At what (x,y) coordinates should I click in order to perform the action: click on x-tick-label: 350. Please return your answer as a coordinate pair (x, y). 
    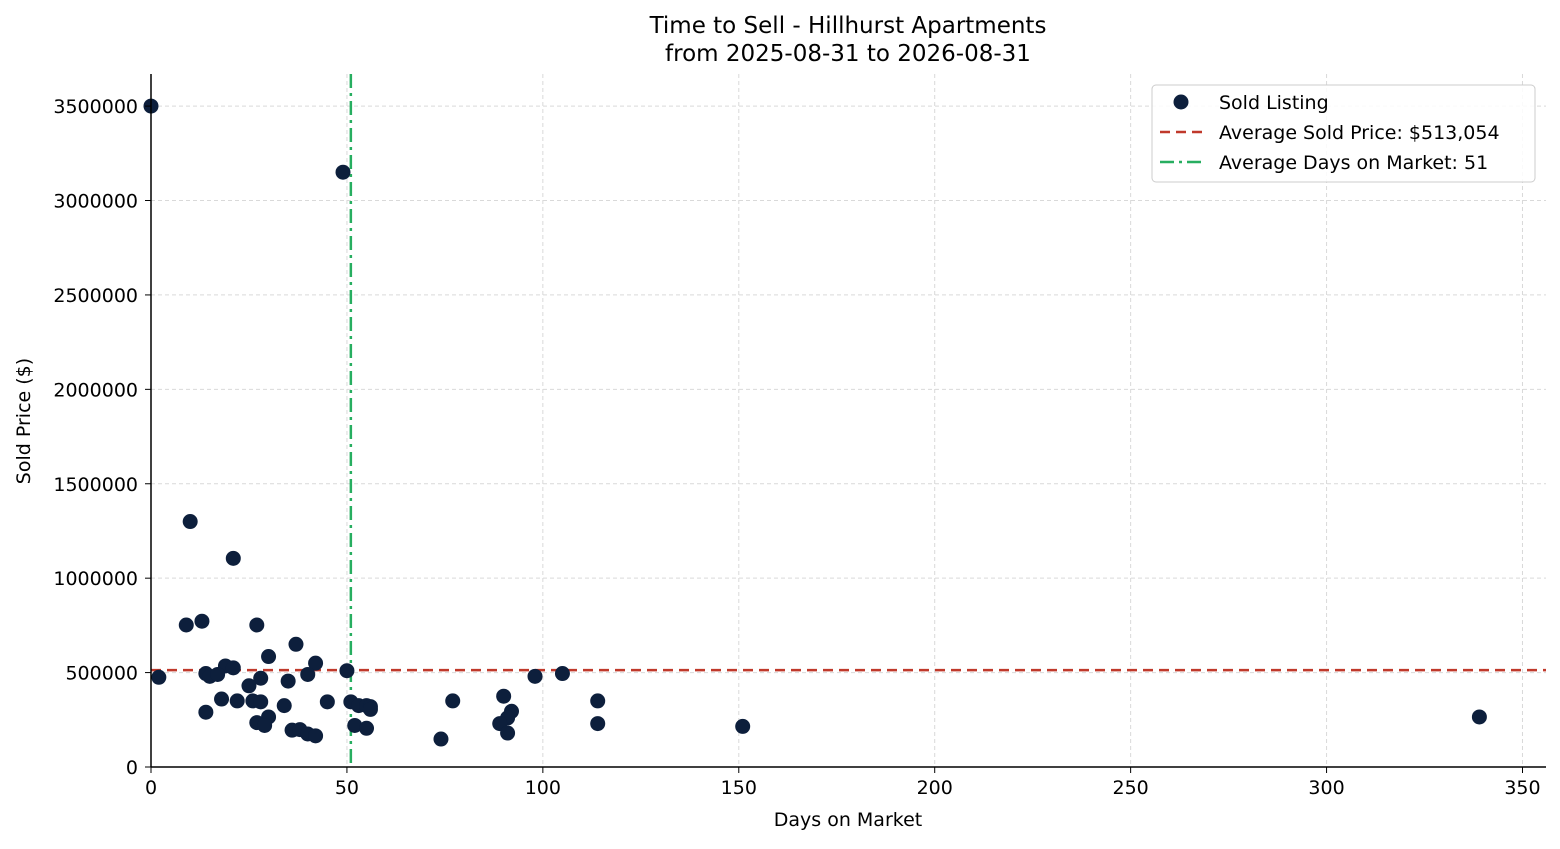
    Looking at the image, I should click on (1522, 788).